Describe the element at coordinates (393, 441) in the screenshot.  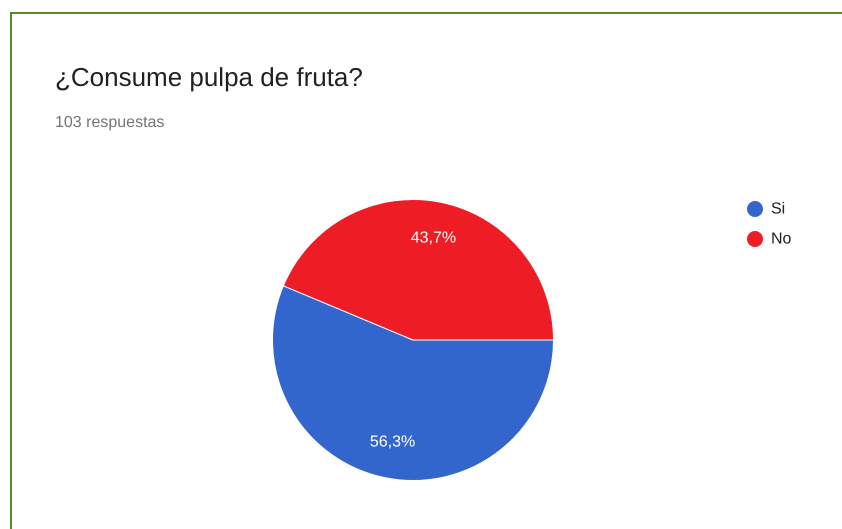
I see `data-label: 56,3%` at that location.